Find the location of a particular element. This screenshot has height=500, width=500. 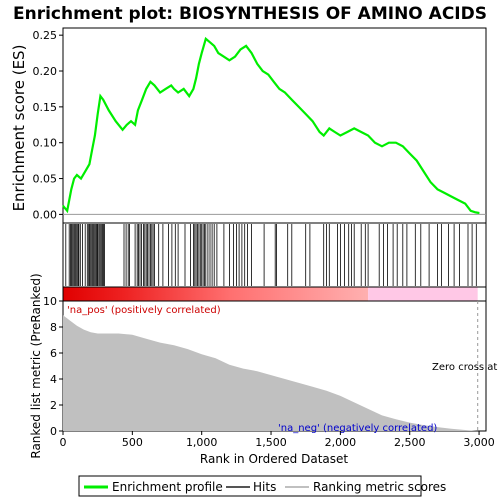

legend-label-enrichment: Enrichment profile is located at coordinates (167, 487).